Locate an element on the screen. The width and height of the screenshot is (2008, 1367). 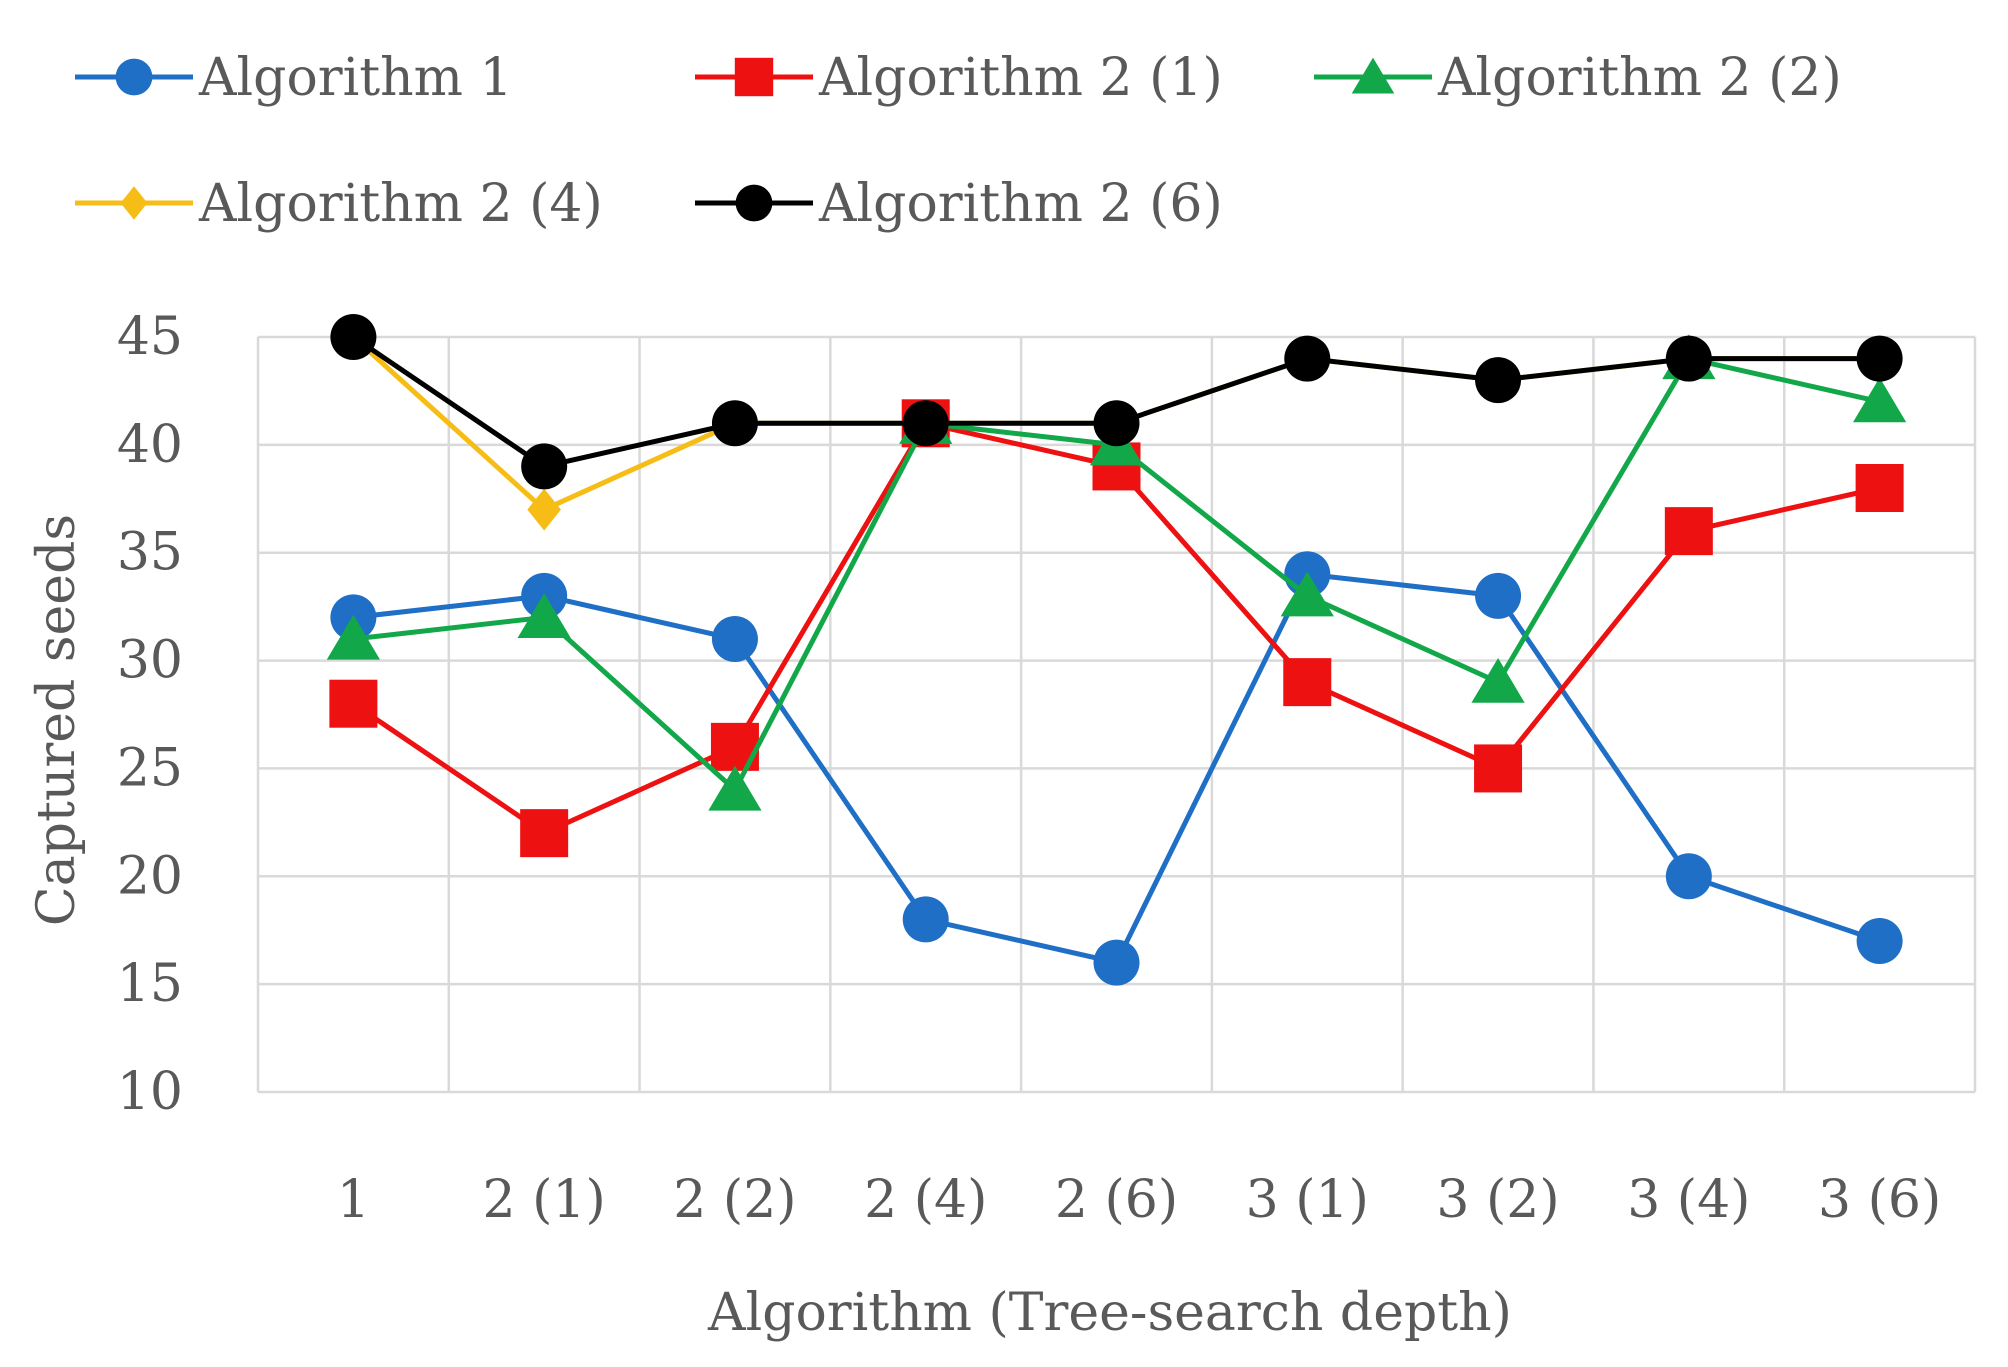
x-axis-title: Algorithm (Tree-search depth) is located at coordinates (1109, 1313).